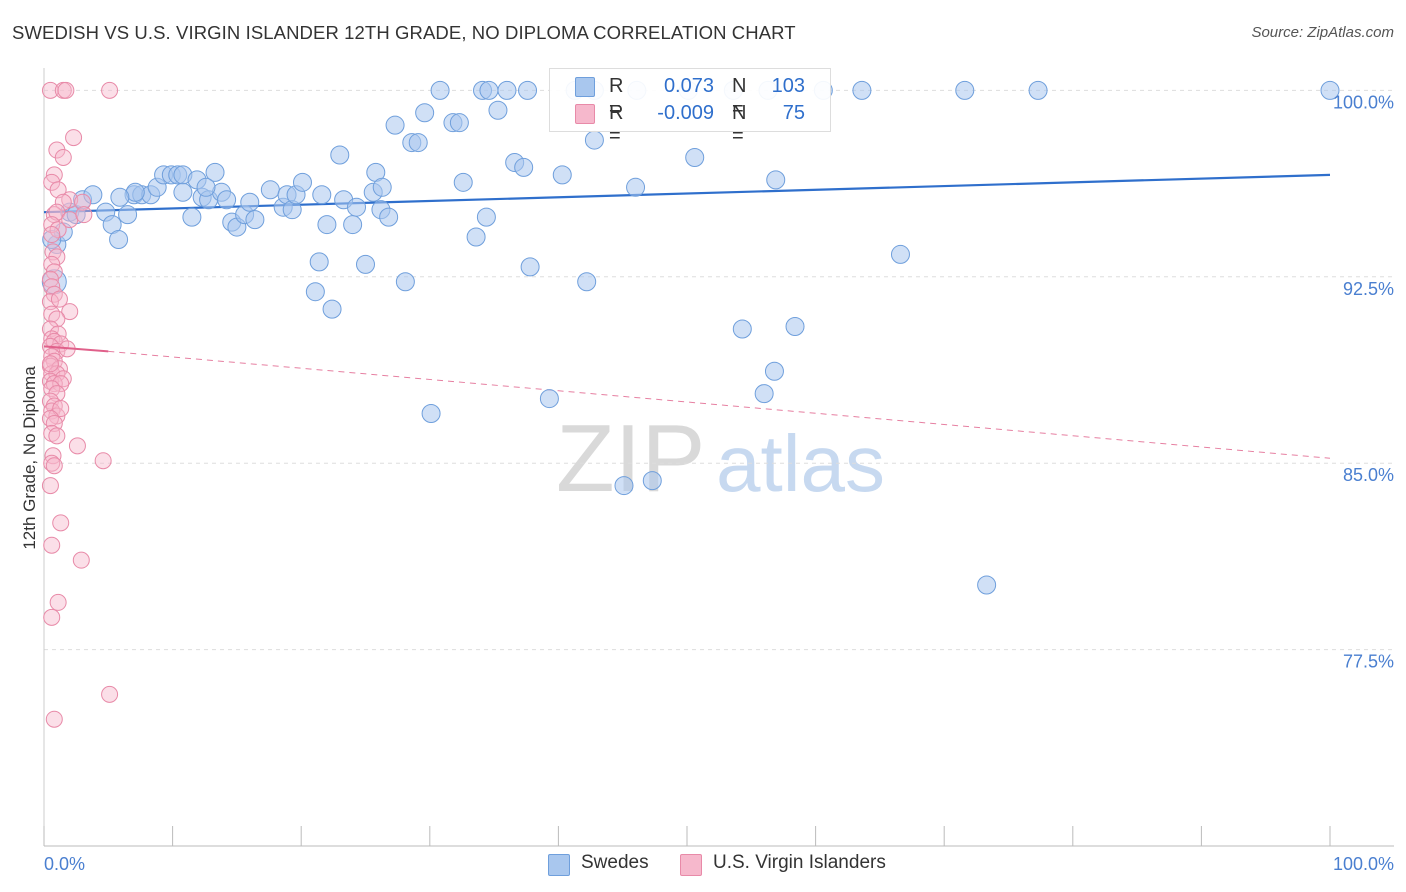 The height and width of the screenshot is (892, 1406). I want to click on source-credit: Source: ZipAtlas.com, so click(1322, 32).